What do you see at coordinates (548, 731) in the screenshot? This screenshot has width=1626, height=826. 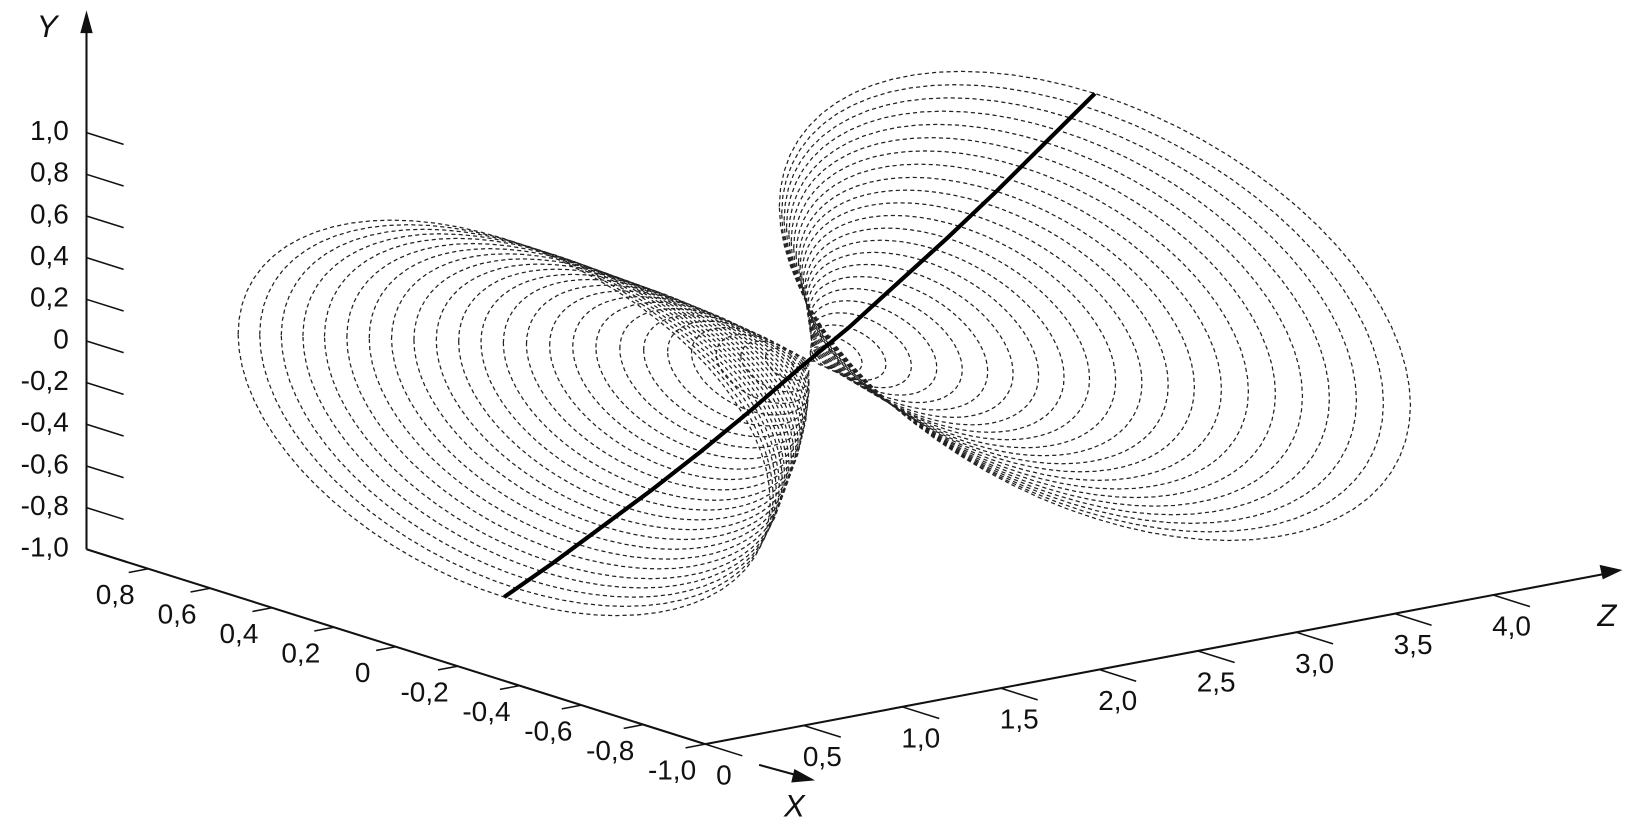 I see `x-tick-label: -0,6` at bounding box center [548, 731].